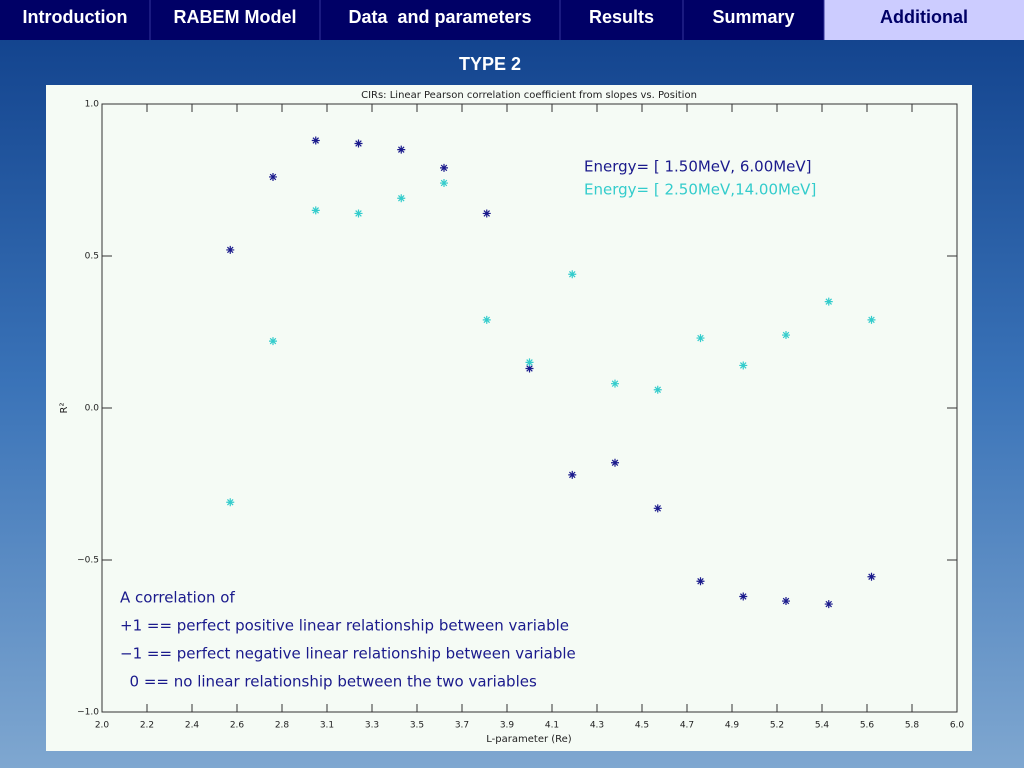 This screenshot has height=768, width=1024. What do you see at coordinates (867, 726) in the screenshot?
I see `x-tick-label: 5.6` at bounding box center [867, 726].